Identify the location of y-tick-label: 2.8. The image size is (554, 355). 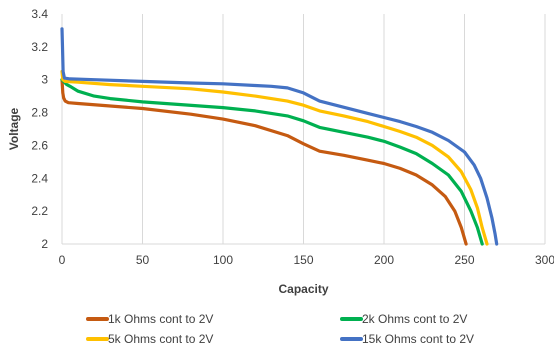
(39, 113).